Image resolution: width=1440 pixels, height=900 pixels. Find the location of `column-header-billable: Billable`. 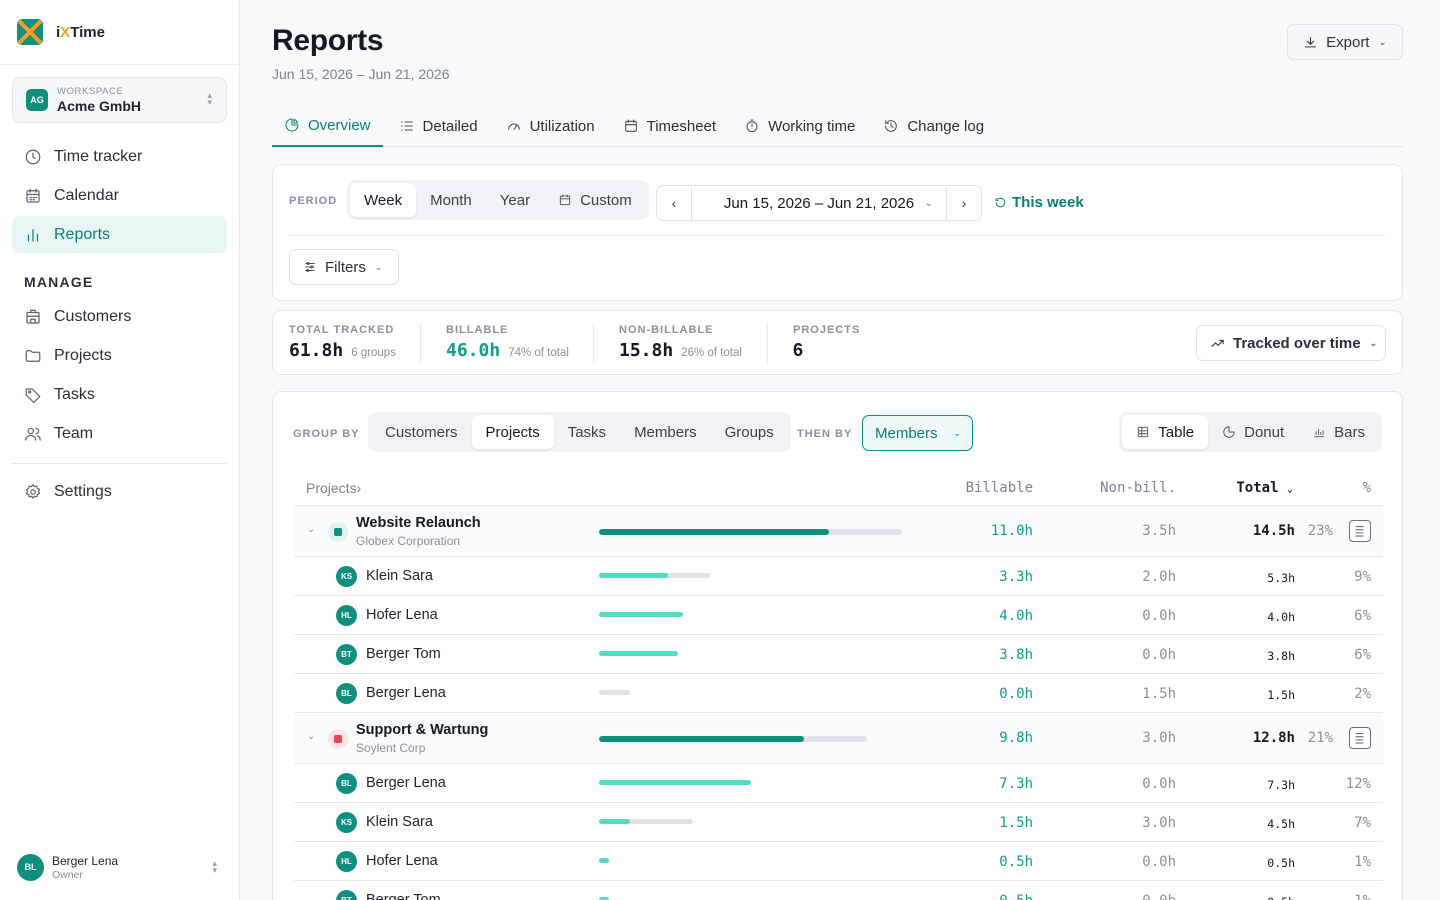

column-header-billable: Billable is located at coordinates (999, 488).